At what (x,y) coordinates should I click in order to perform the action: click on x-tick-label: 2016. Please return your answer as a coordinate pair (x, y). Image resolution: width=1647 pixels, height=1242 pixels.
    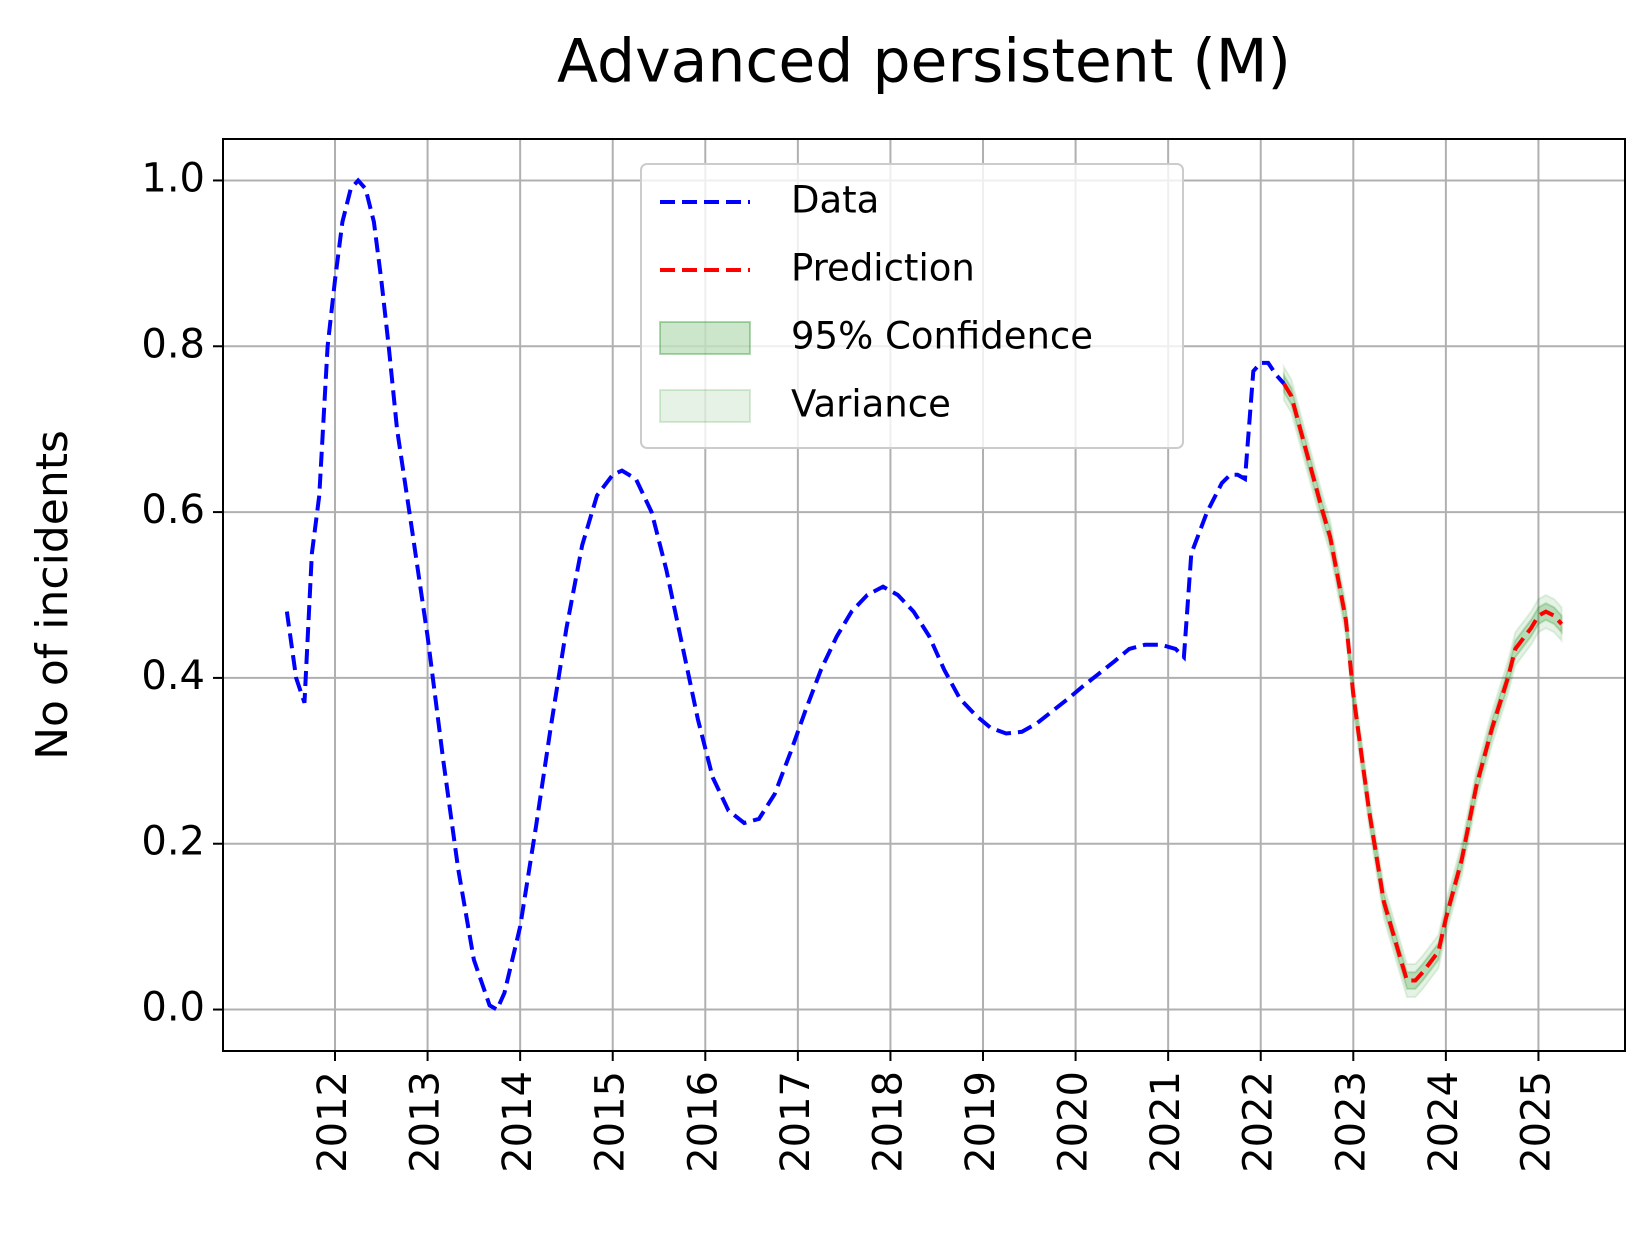
    Looking at the image, I should click on (703, 1122).